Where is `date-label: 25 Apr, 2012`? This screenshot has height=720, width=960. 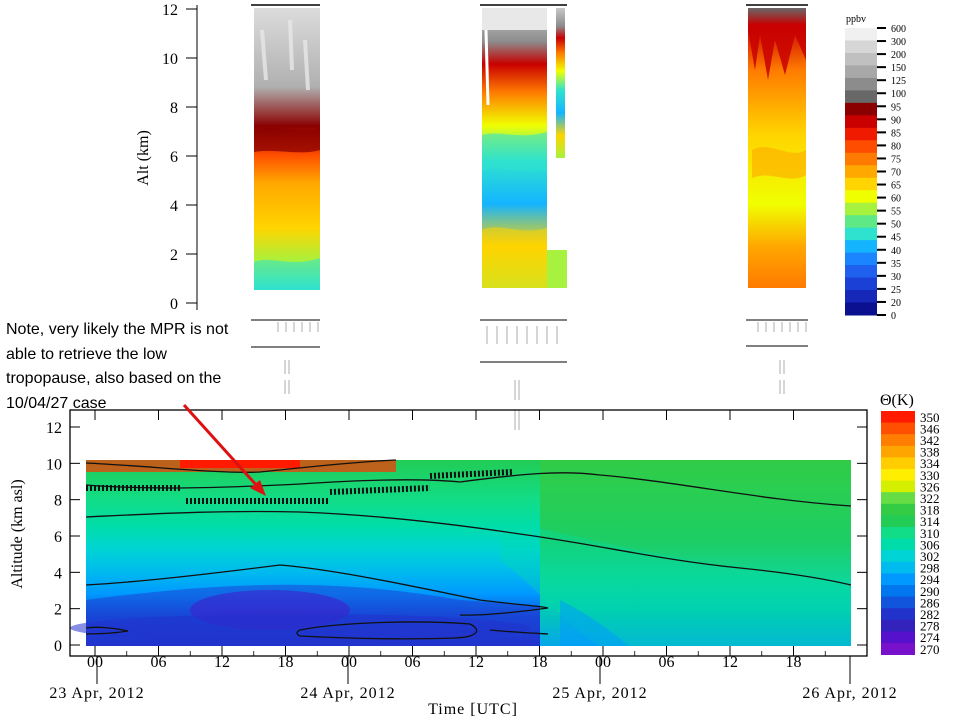
date-label: 25 Apr, 2012 is located at coordinates (599, 693).